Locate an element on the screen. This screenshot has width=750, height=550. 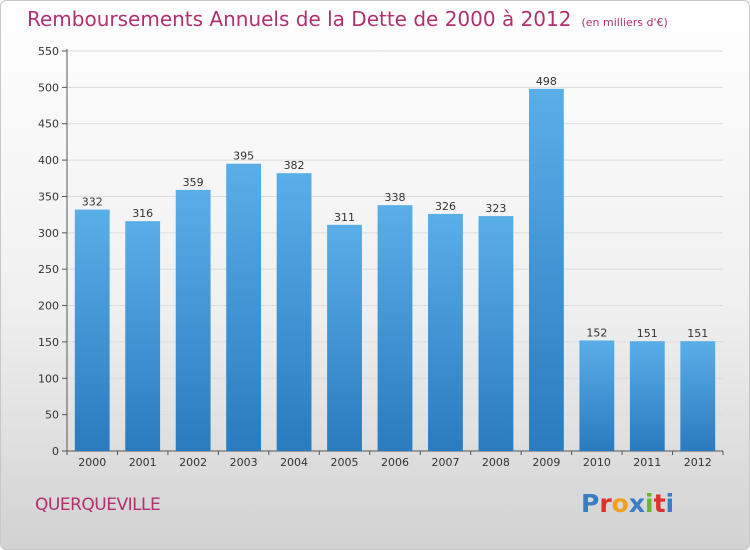
y-tick-label: 100 is located at coordinates (48, 378).